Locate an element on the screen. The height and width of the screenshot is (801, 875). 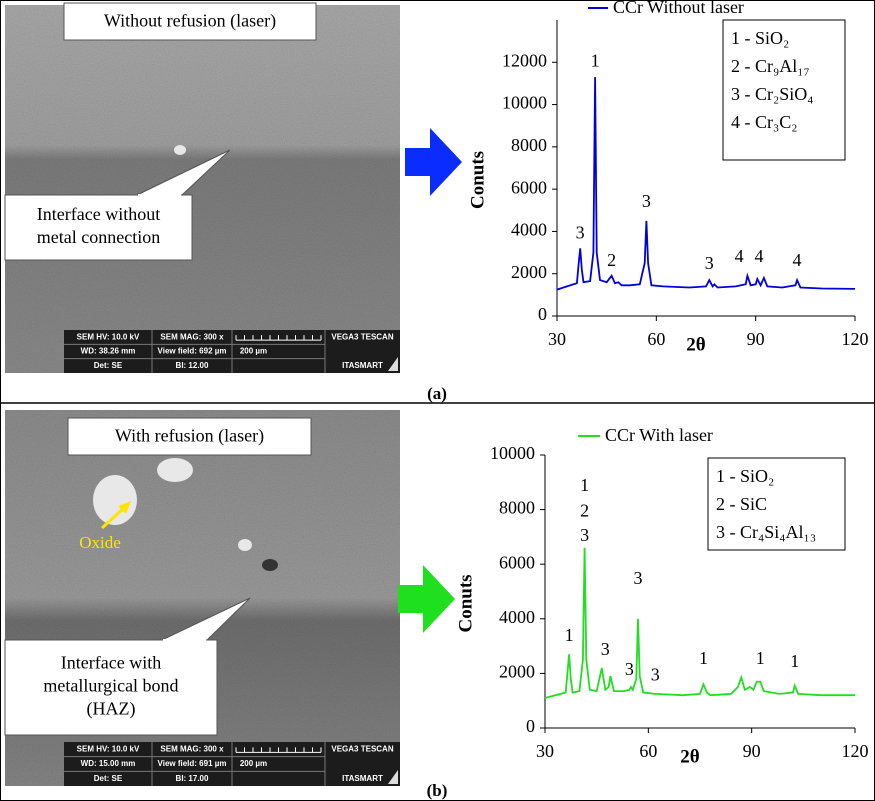
info-text: BI: 12.00 is located at coordinates (192, 365).